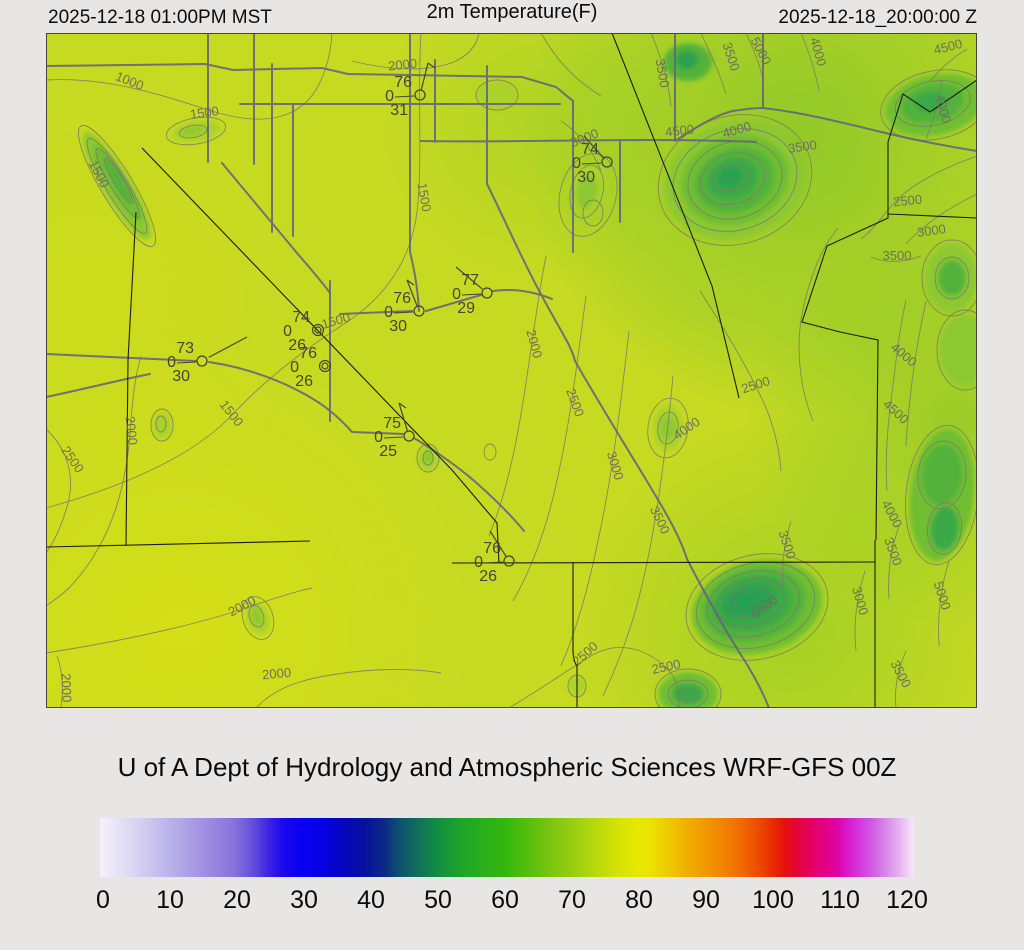 Image resolution: width=1024 pixels, height=950 pixels. Describe the element at coordinates (877, 17) in the screenshot. I see `valid-time-utc: 2025-12-18_20:00:00 Z` at that location.